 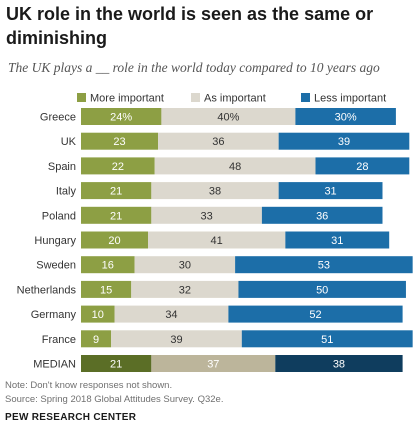 What do you see at coordinates (350, 99) in the screenshot?
I see `legend-less-important-label: Less important` at bounding box center [350, 99].